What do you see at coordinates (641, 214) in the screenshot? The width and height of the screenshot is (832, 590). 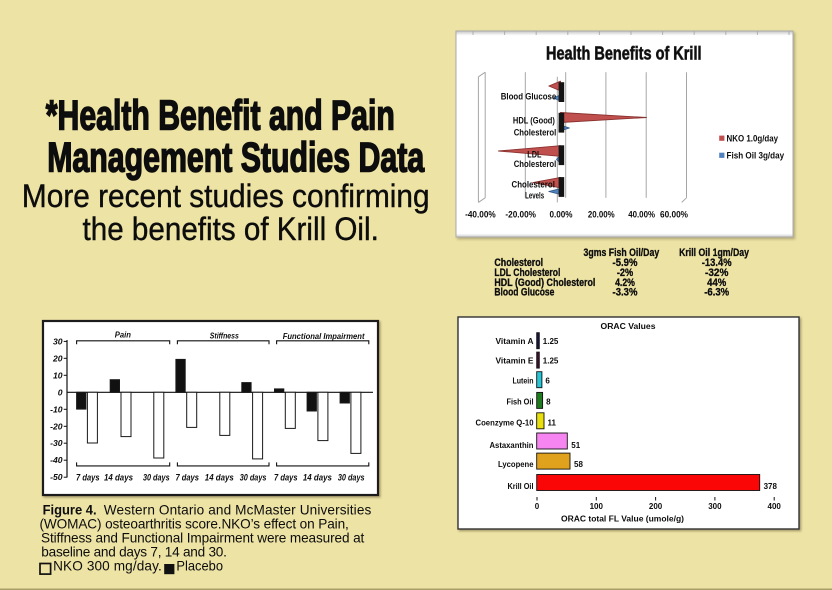 I see `svg-text: 40.00%` at bounding box center [641, 214].